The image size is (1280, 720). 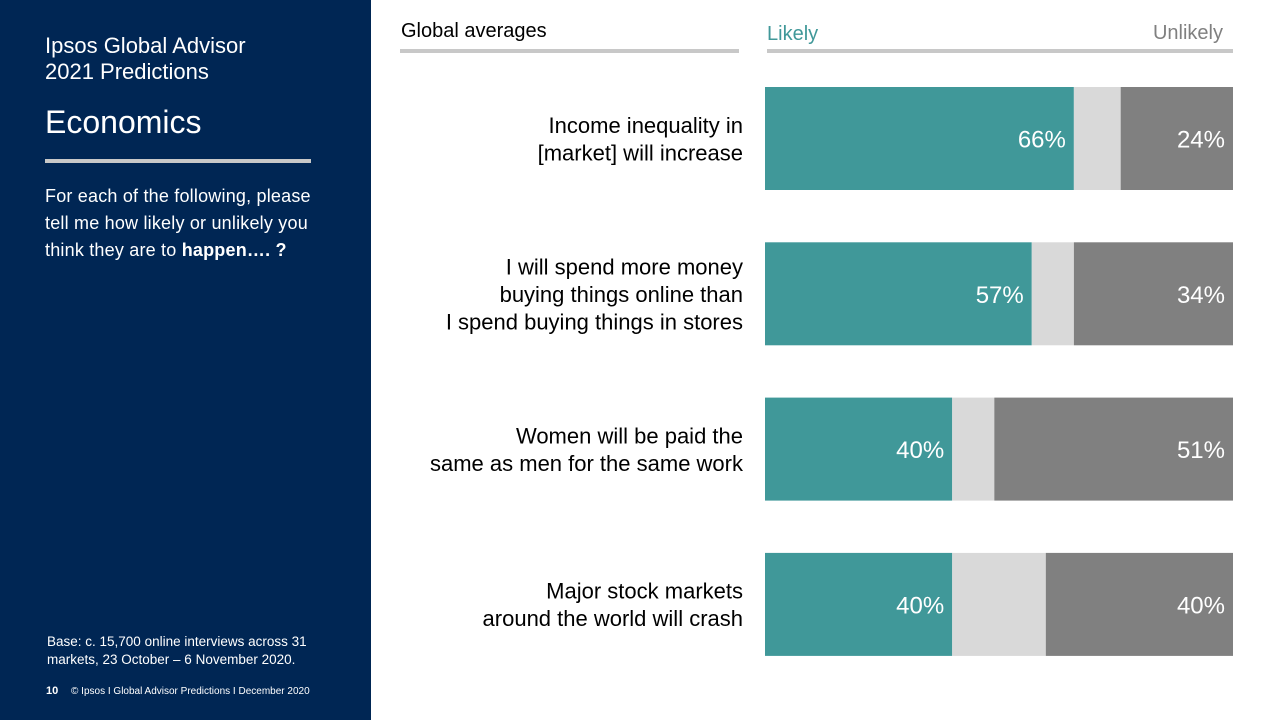 What do you see at coordinates (145, 45) in the screenshot?
I see `report-title-line1: Ipsos Global Advisor` at bounding box center [145, 45].